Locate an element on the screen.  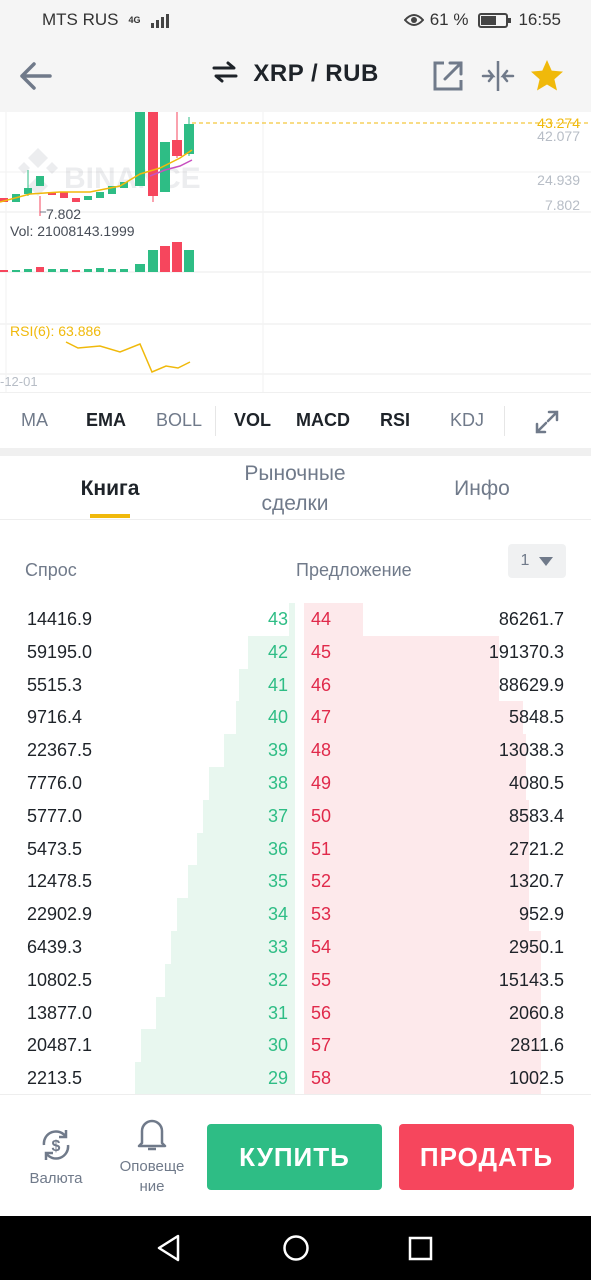
ask-price: 57 is located at coordinates (321, 1045).